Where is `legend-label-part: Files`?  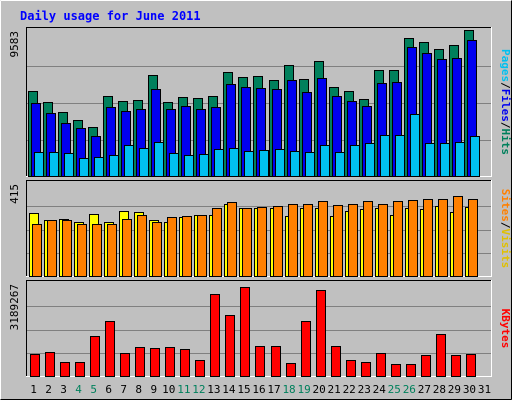 legend-label-part: Files is located at coordinates (505, 105).